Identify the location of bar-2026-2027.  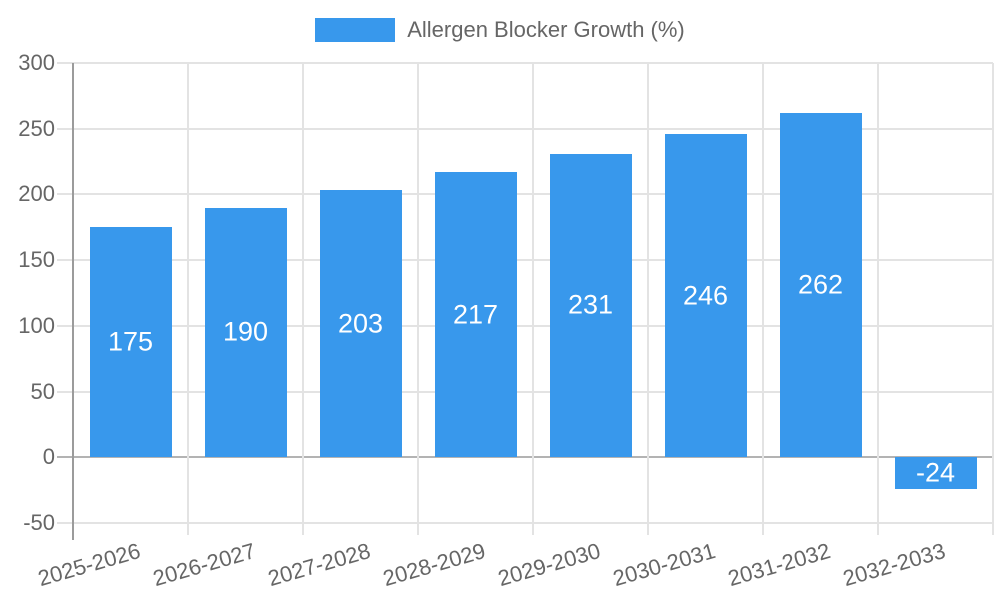
(245, 332).